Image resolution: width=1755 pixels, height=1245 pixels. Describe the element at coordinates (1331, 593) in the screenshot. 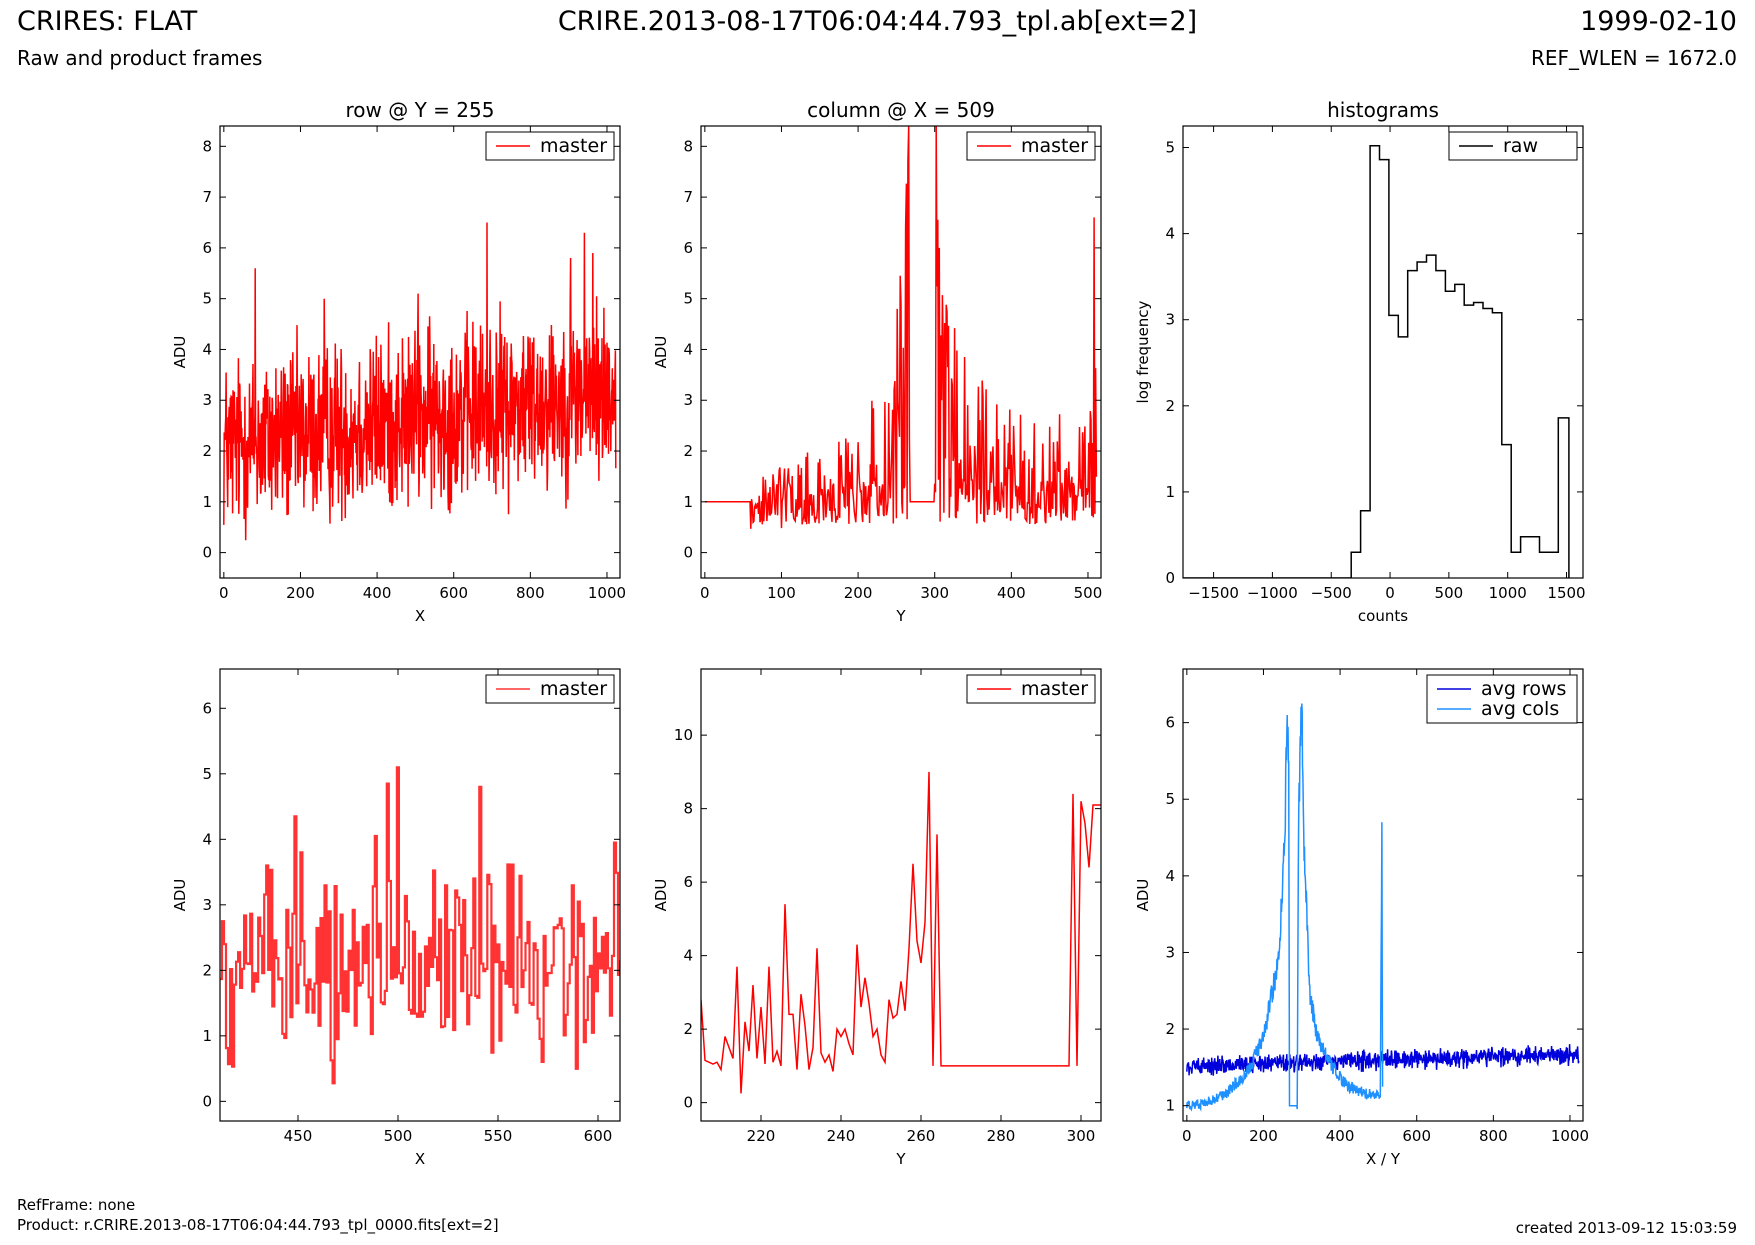

I see `x-tick-label: −500` at that location.